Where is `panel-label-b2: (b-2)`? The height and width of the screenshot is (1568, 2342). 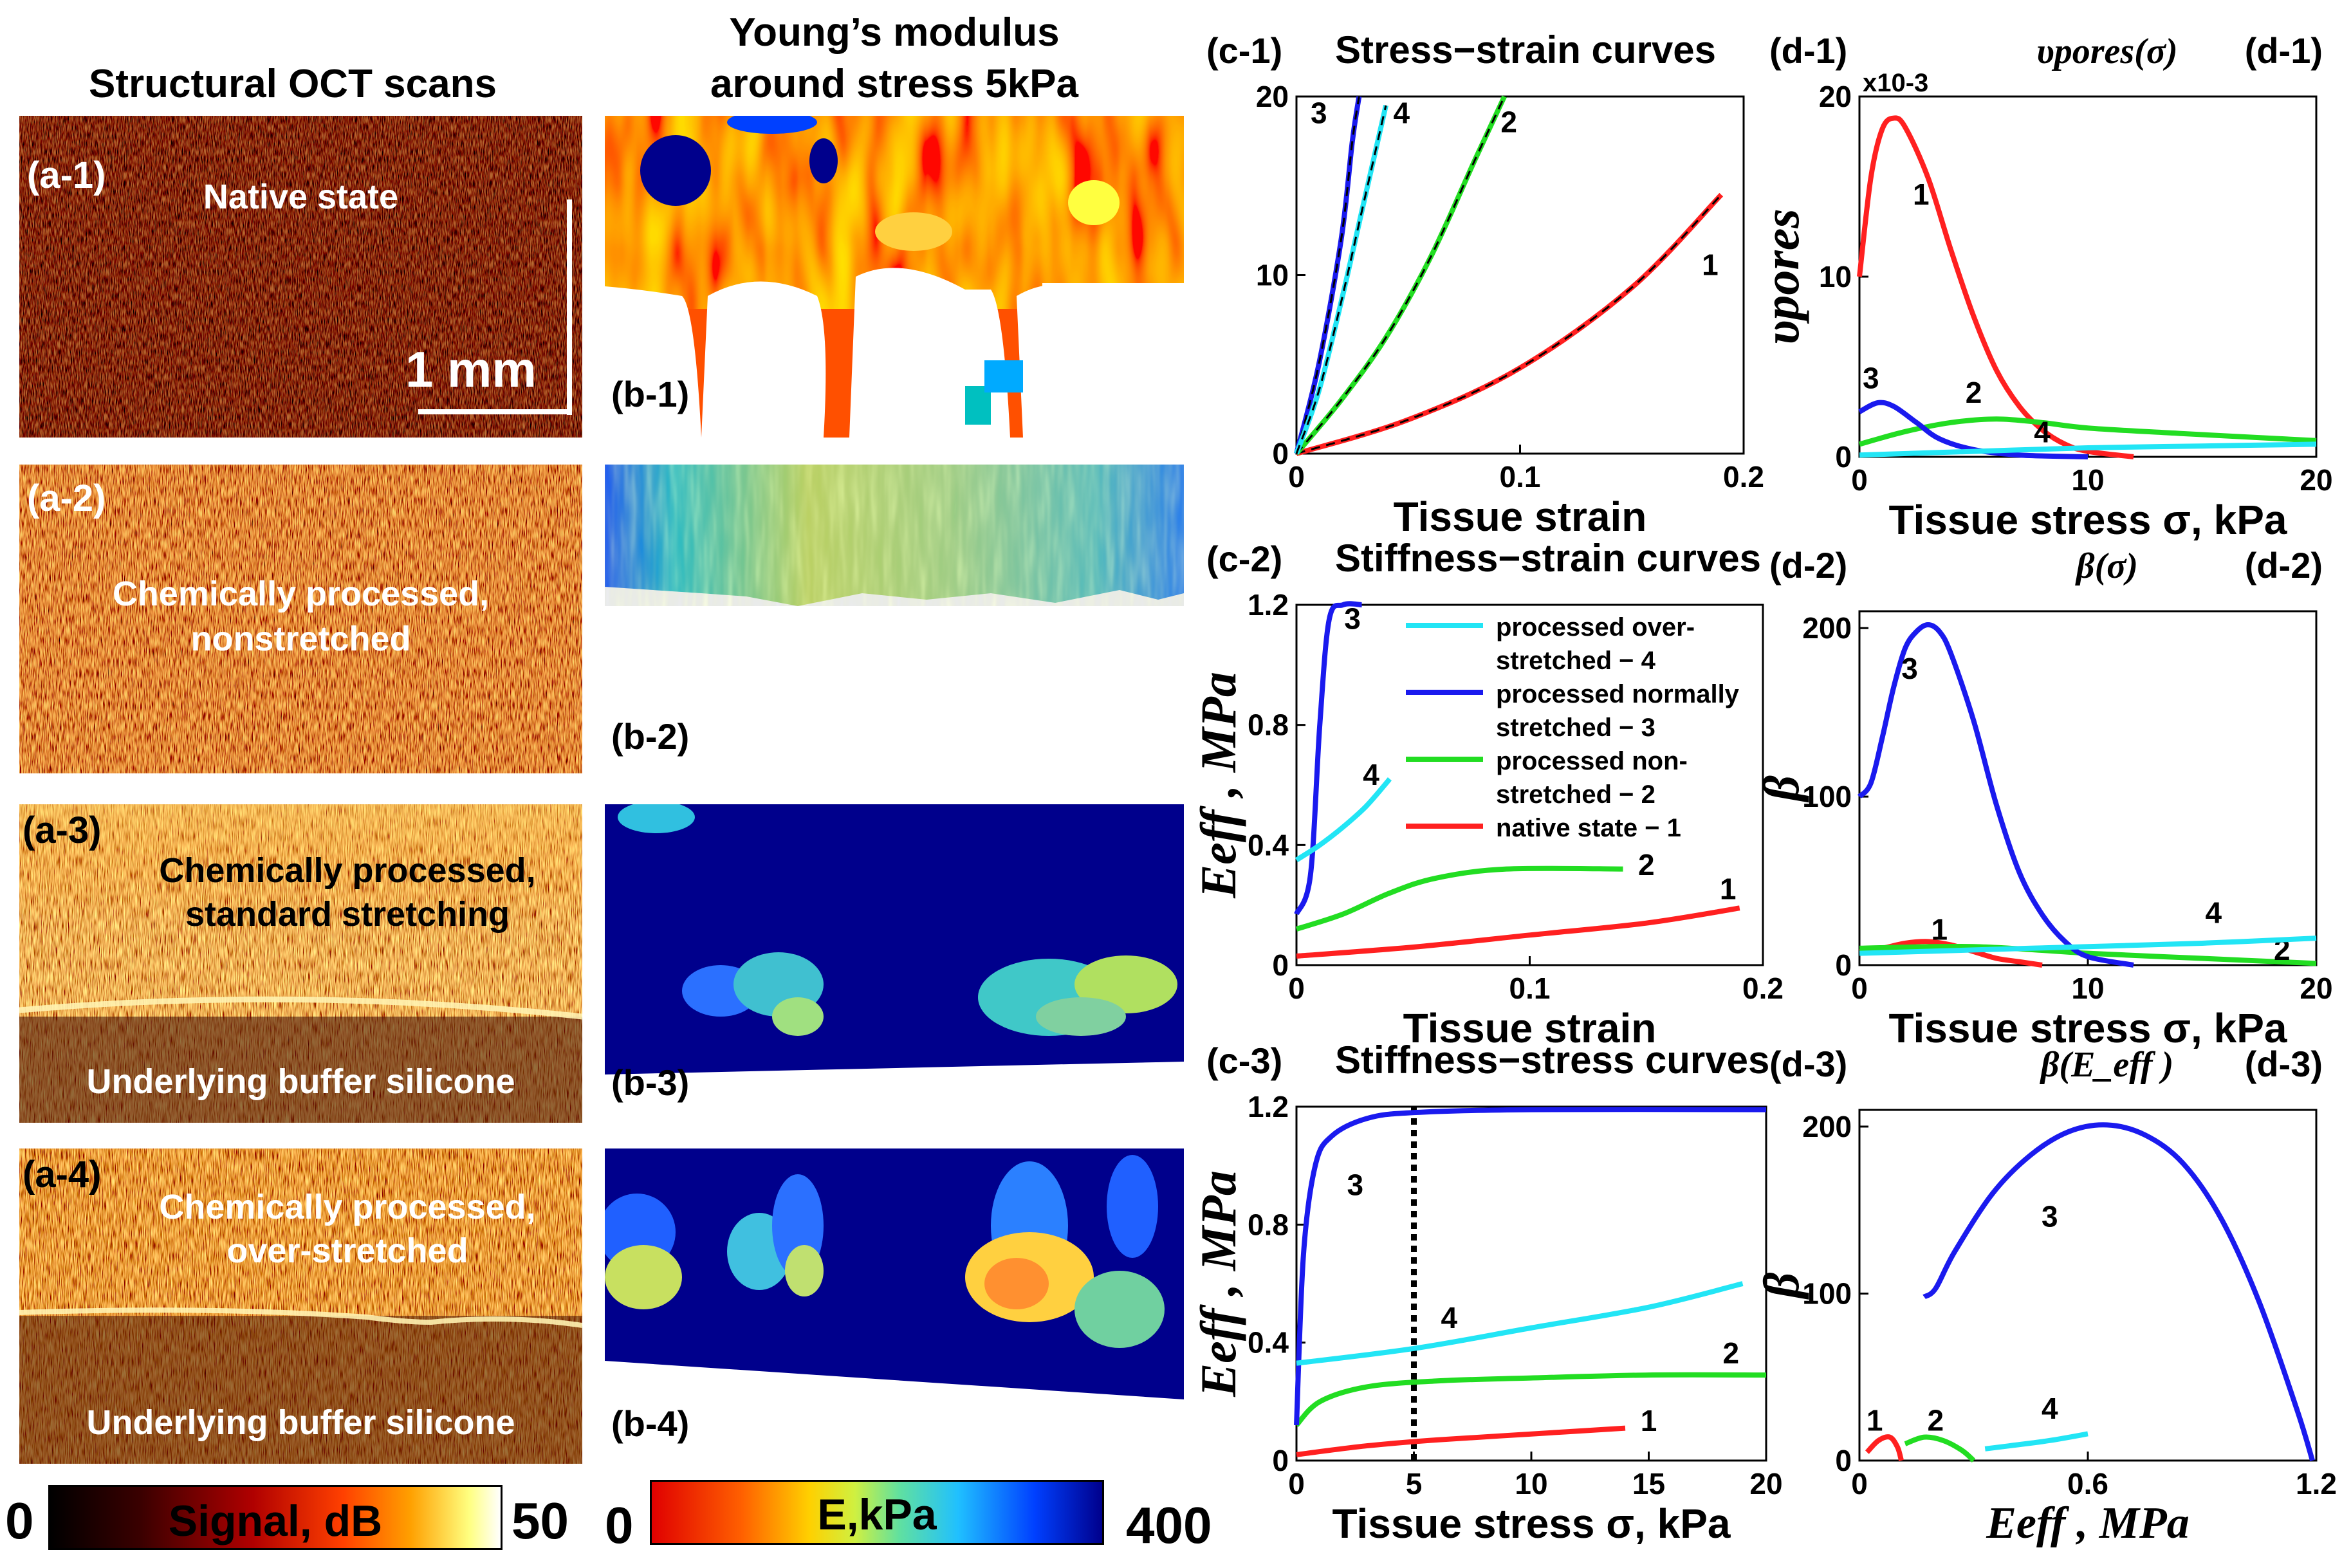 panel-label-b2: (b-2) is located at coordinates (650, 737).